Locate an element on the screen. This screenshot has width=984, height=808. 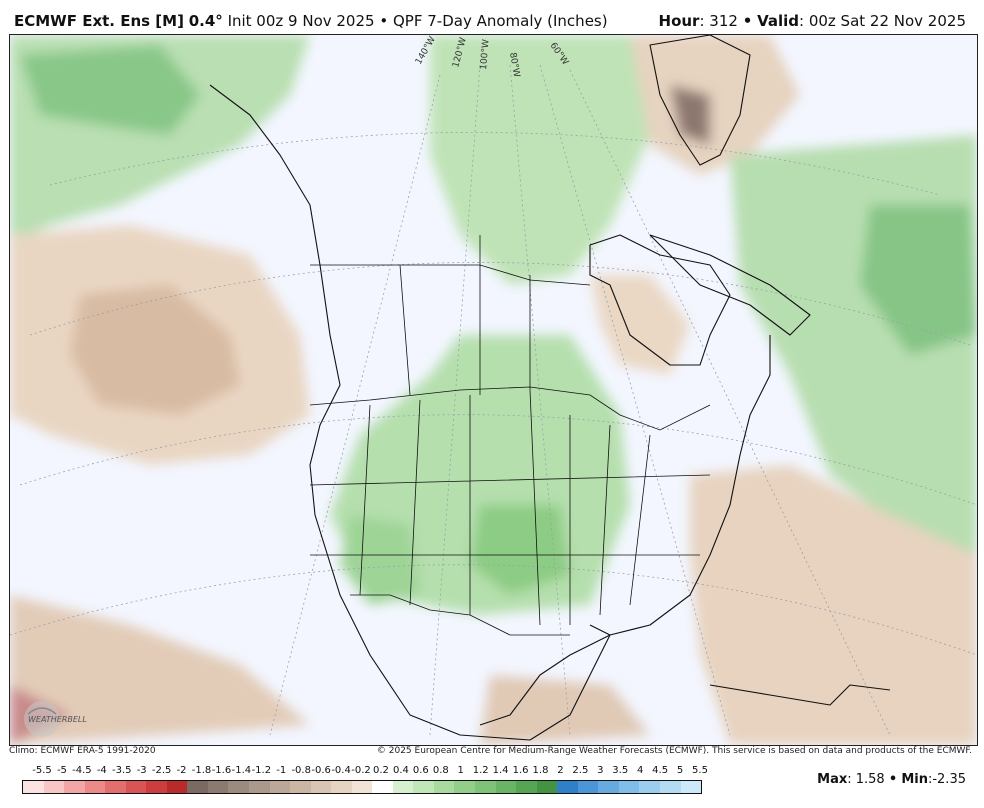
legend-tick-label: -5.5 is located at coordinates (42, 770).